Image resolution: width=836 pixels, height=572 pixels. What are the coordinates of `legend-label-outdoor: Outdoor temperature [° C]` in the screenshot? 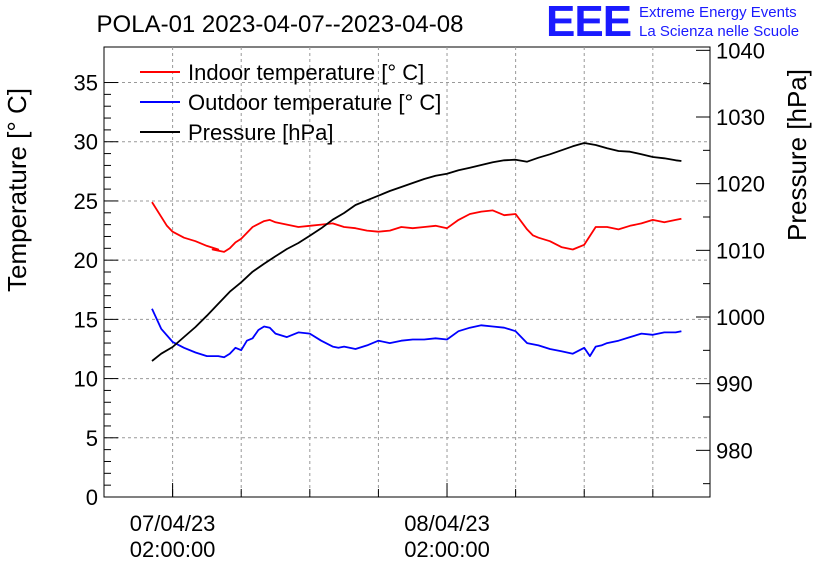 It's located at (314, 102).